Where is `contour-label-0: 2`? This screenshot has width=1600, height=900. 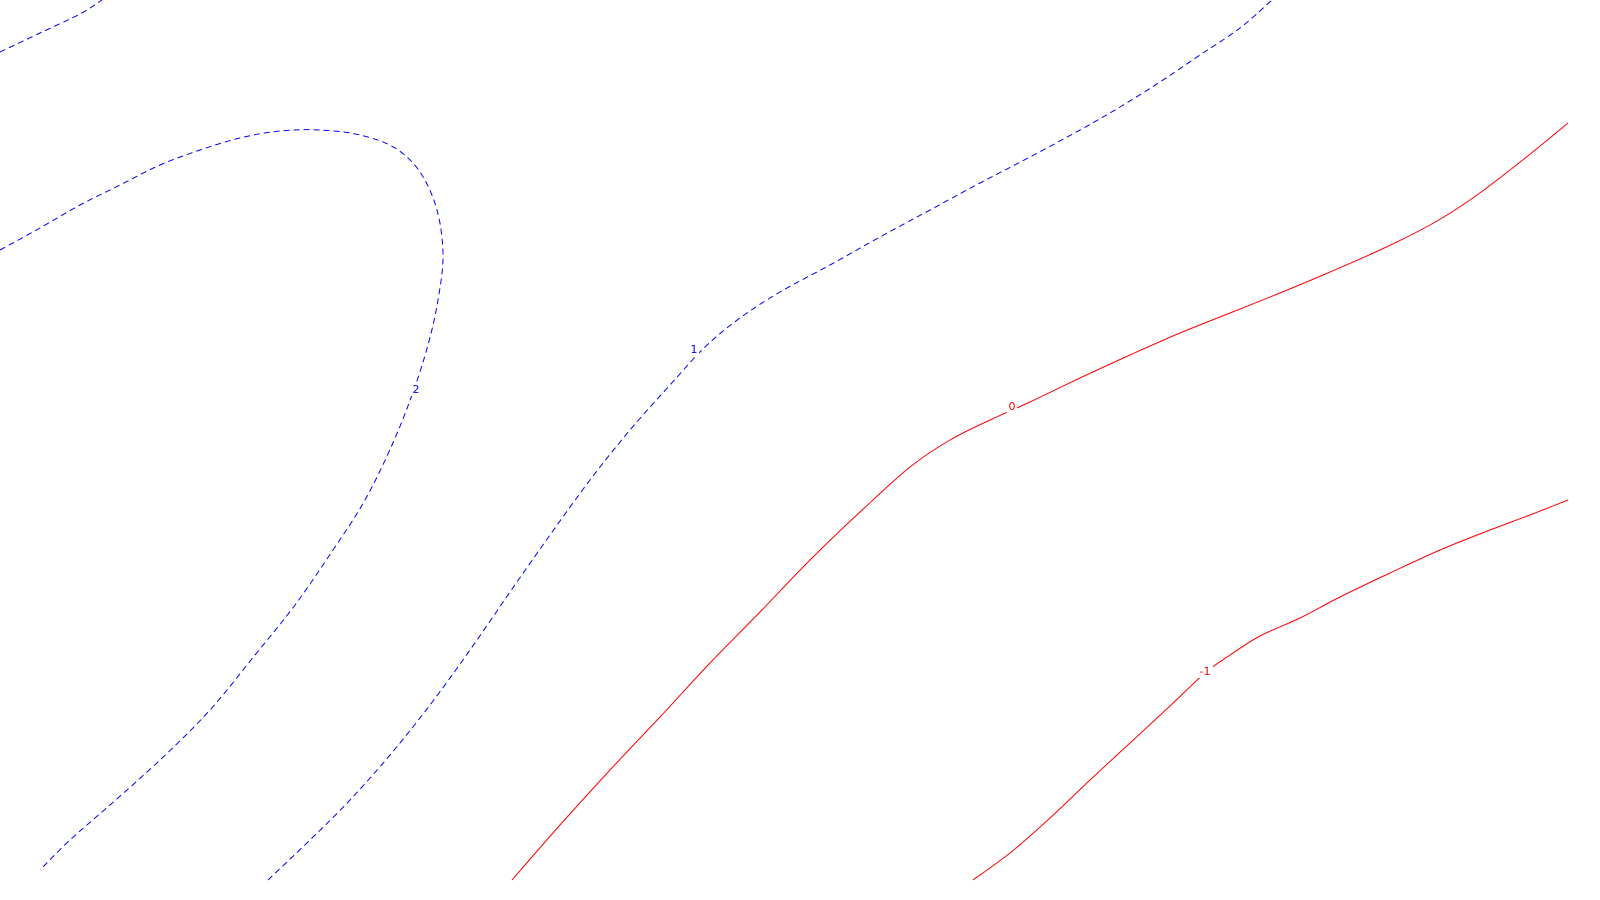
contour-label-0: 2 is located at coordinates (416, 389).